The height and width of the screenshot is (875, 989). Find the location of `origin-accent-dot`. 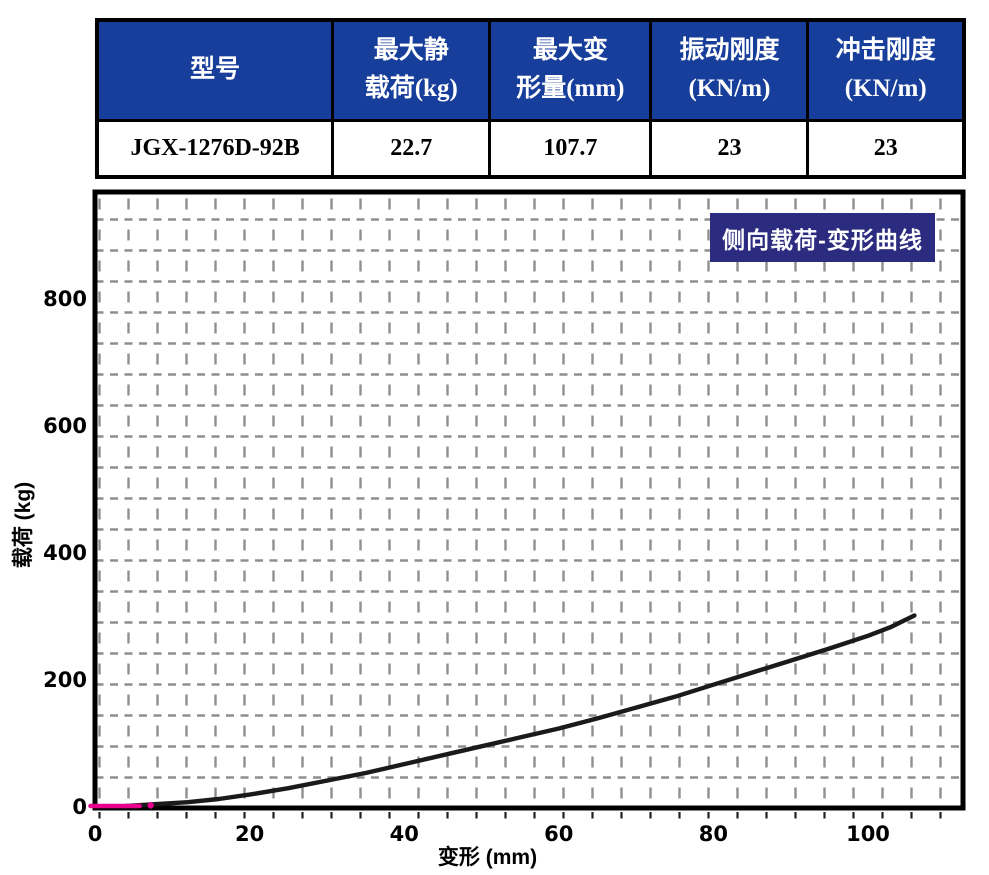

origin-accent-dot is located at coordinates (150, 805).